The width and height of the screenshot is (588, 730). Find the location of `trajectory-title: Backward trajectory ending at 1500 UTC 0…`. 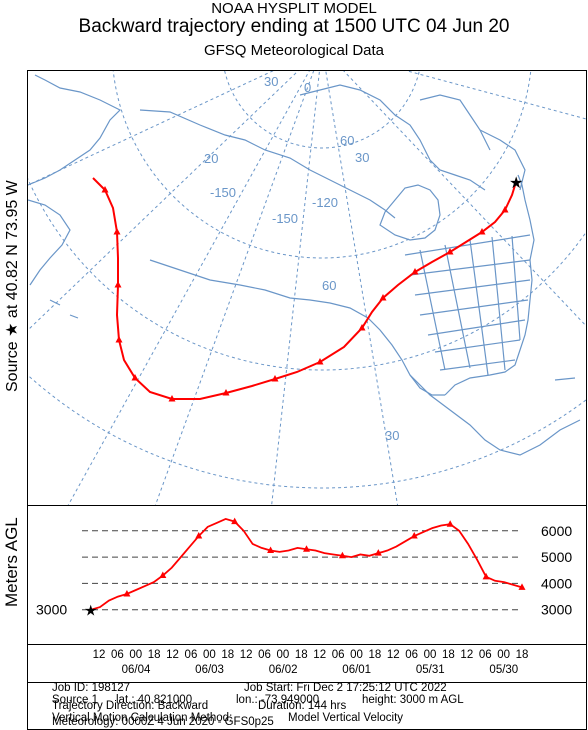

trajectory-title: Backward trajectory ending at 1500 UTC 0… is located at coordinates (294, 26).